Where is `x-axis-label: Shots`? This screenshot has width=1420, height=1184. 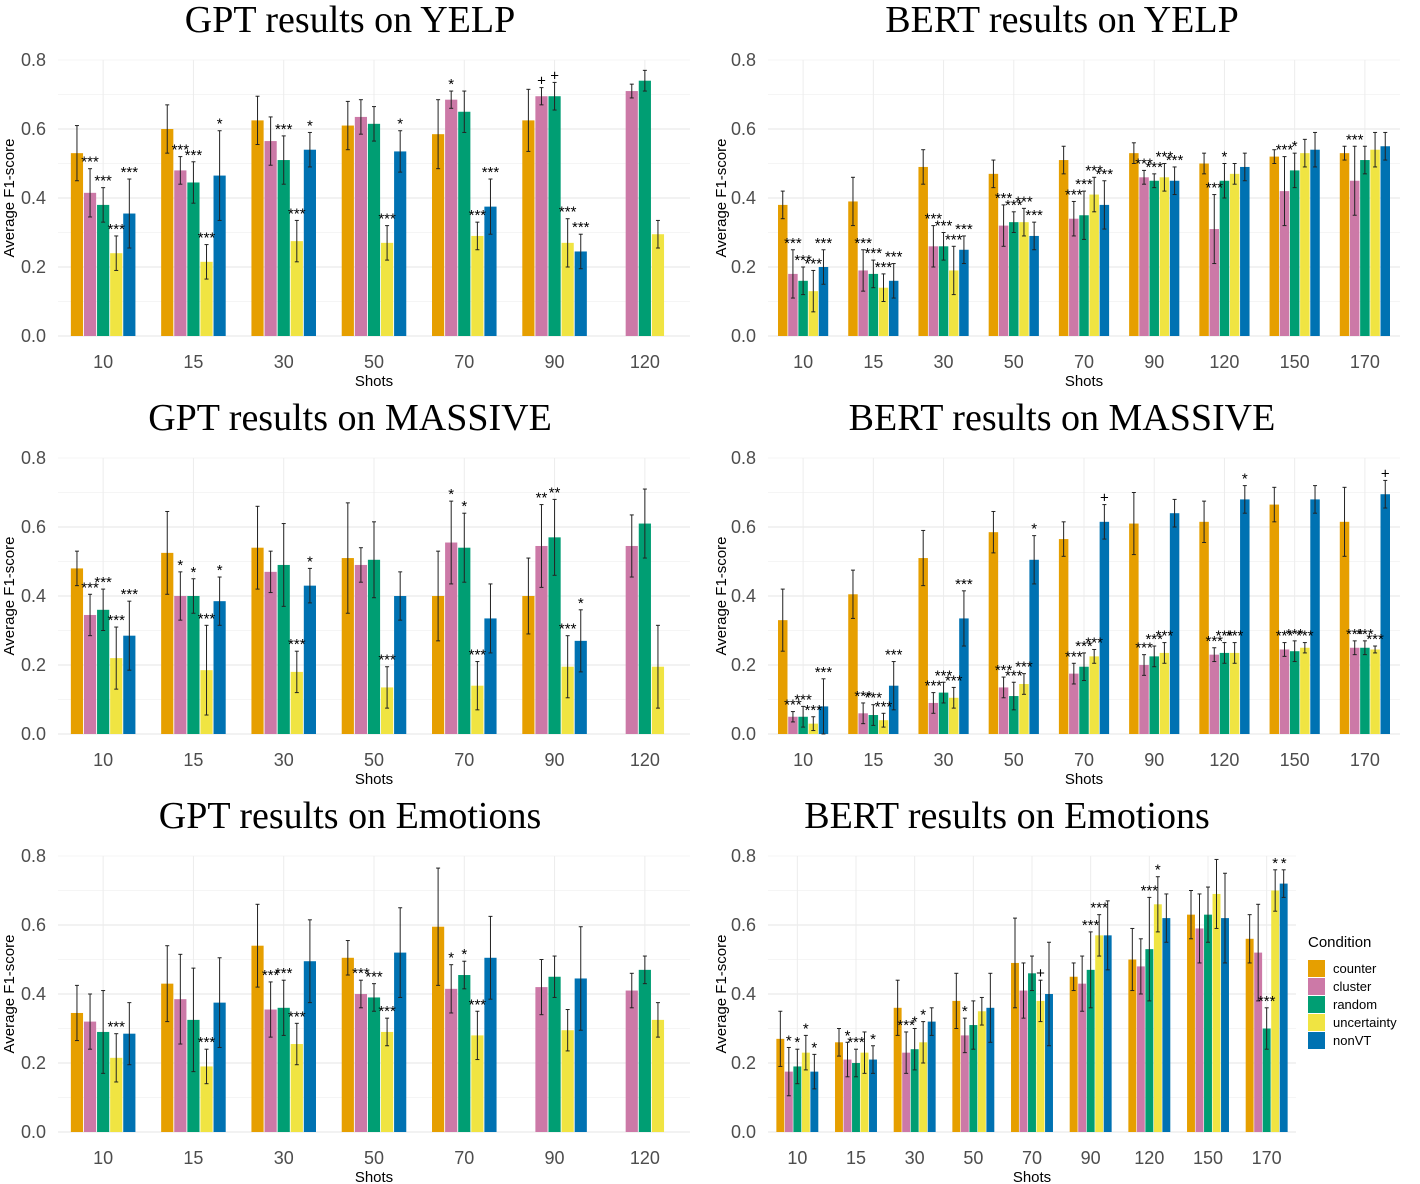 x-axis-label: Shots is located at coordinates (1084, 779).